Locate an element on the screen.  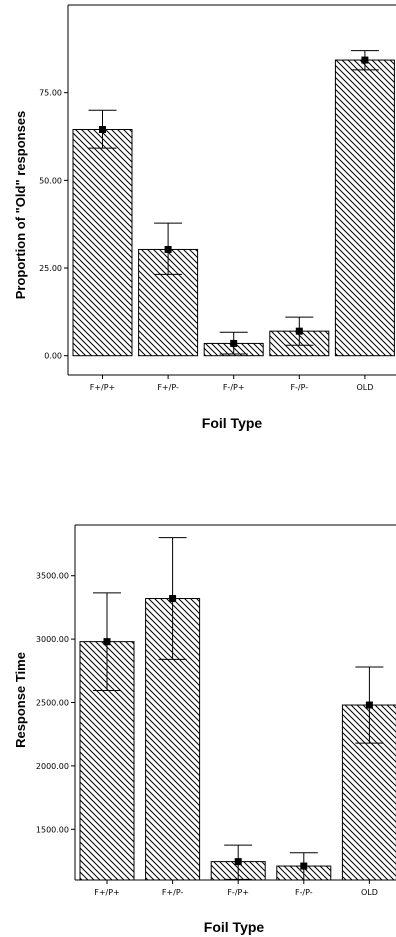
y-tick-label: 2500.00 is located at coordinates (52, 703).